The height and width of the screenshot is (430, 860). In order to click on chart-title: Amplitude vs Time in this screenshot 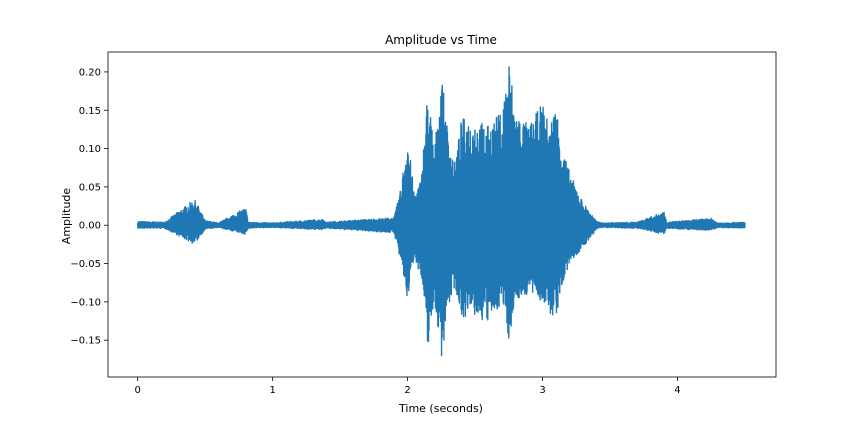, I will do `click(441, 40)`.